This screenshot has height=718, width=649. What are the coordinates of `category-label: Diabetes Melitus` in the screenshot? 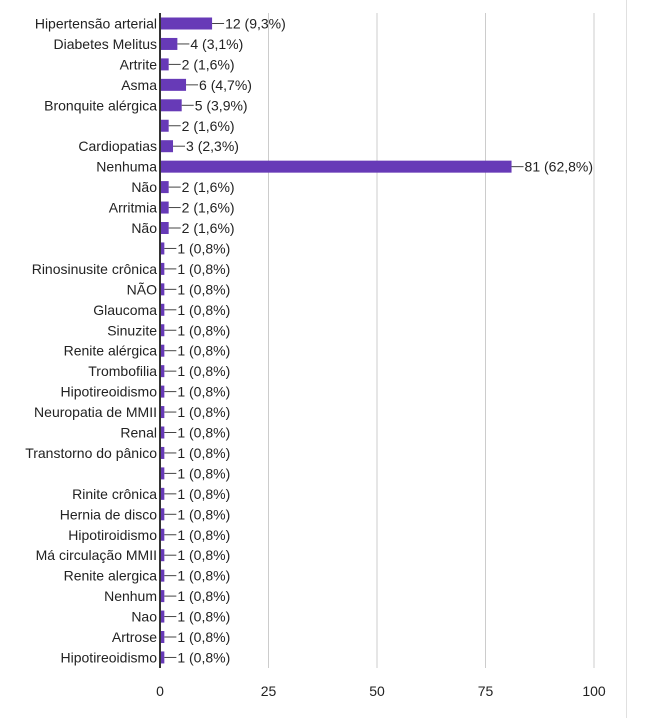 It's located at (106, 44).